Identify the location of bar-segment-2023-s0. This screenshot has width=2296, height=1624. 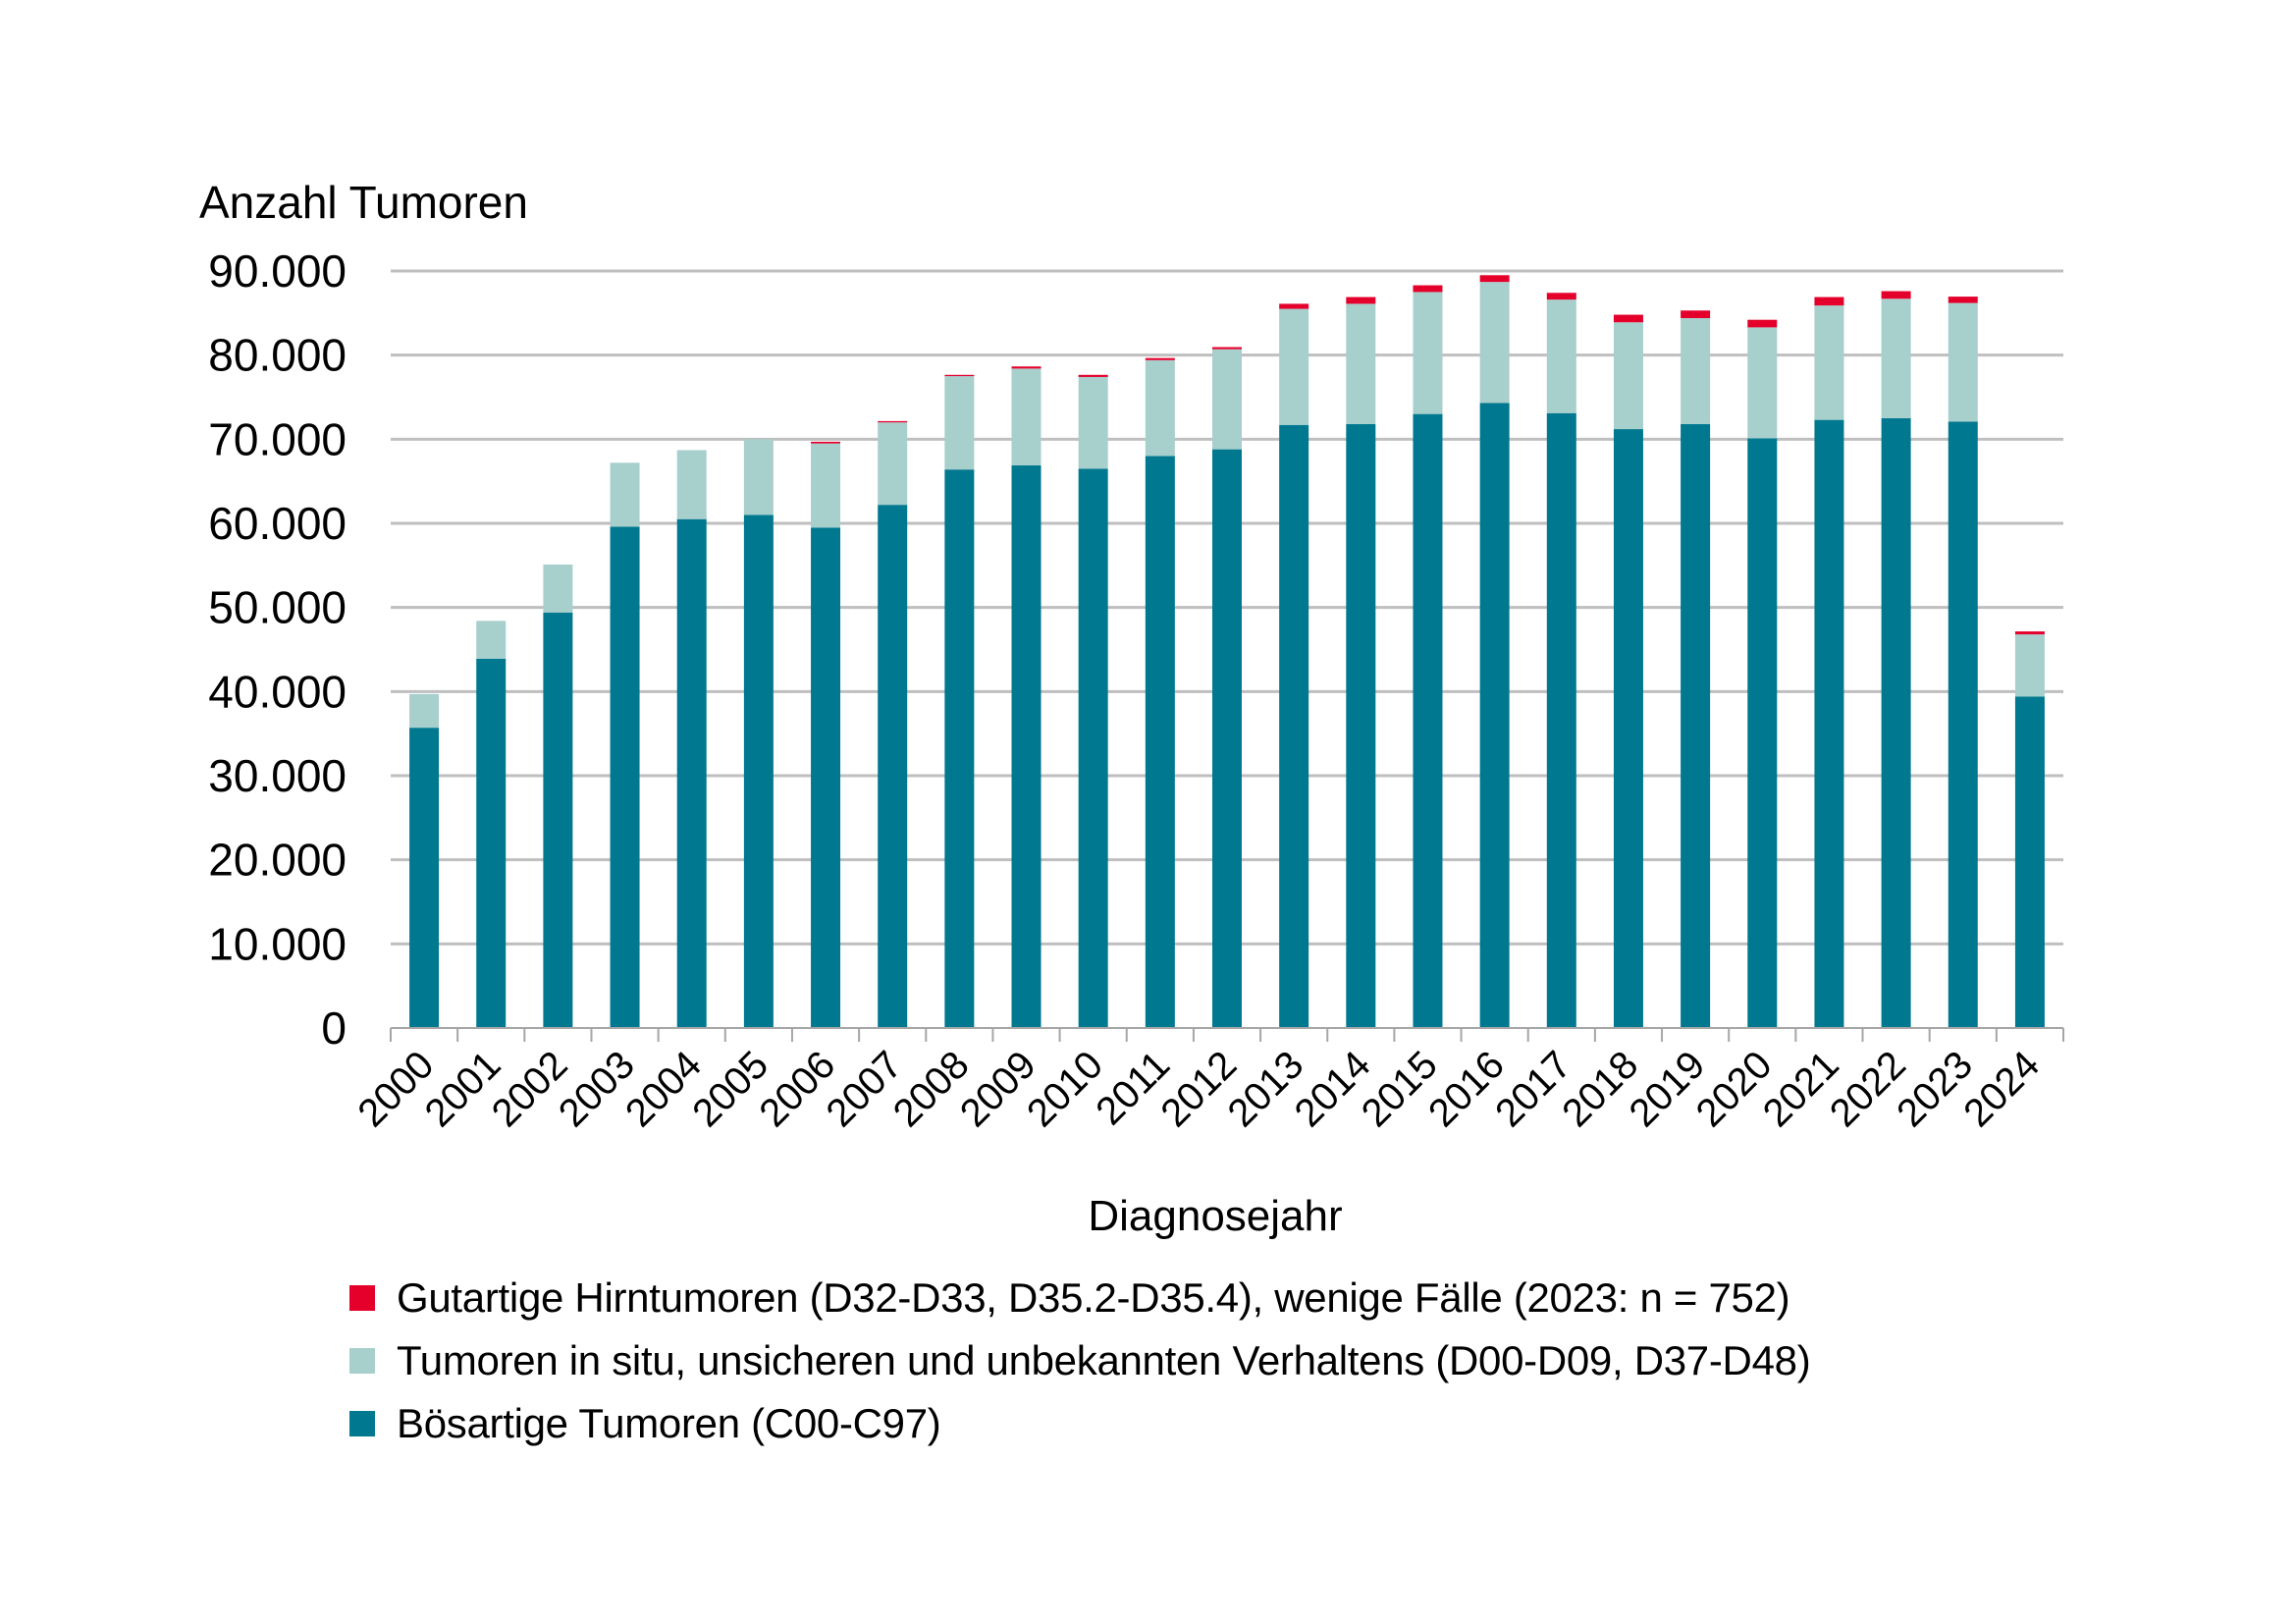
(1963, 724).